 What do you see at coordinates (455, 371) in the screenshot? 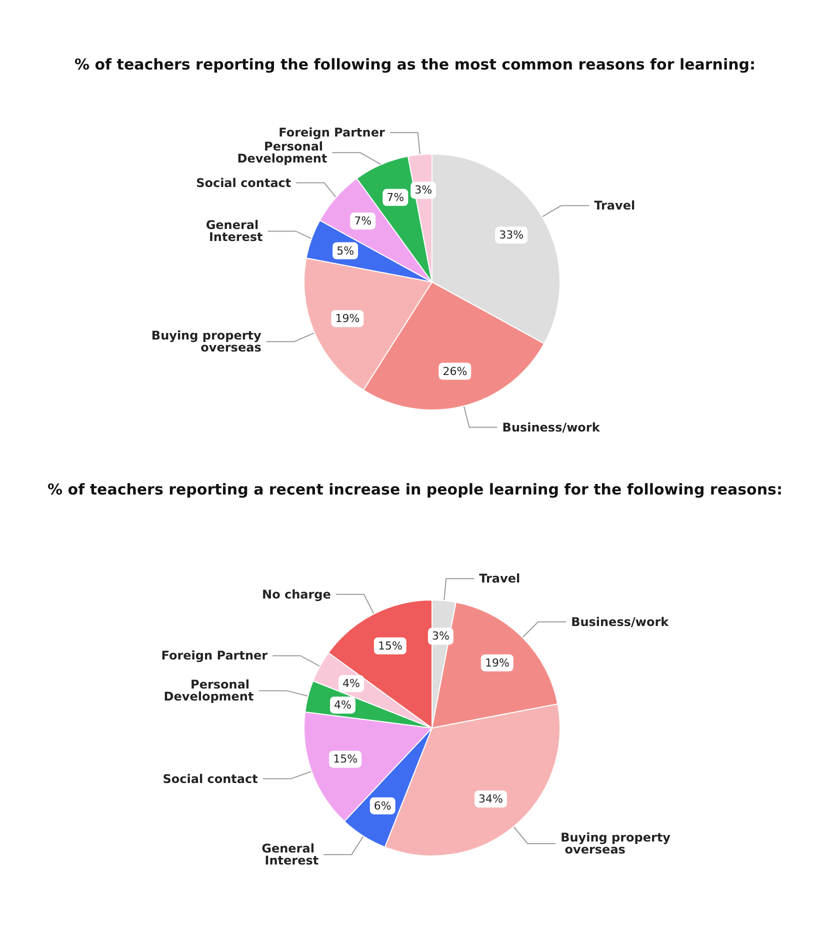
I see `data-label: 26%` at bounding box center [455, 371].